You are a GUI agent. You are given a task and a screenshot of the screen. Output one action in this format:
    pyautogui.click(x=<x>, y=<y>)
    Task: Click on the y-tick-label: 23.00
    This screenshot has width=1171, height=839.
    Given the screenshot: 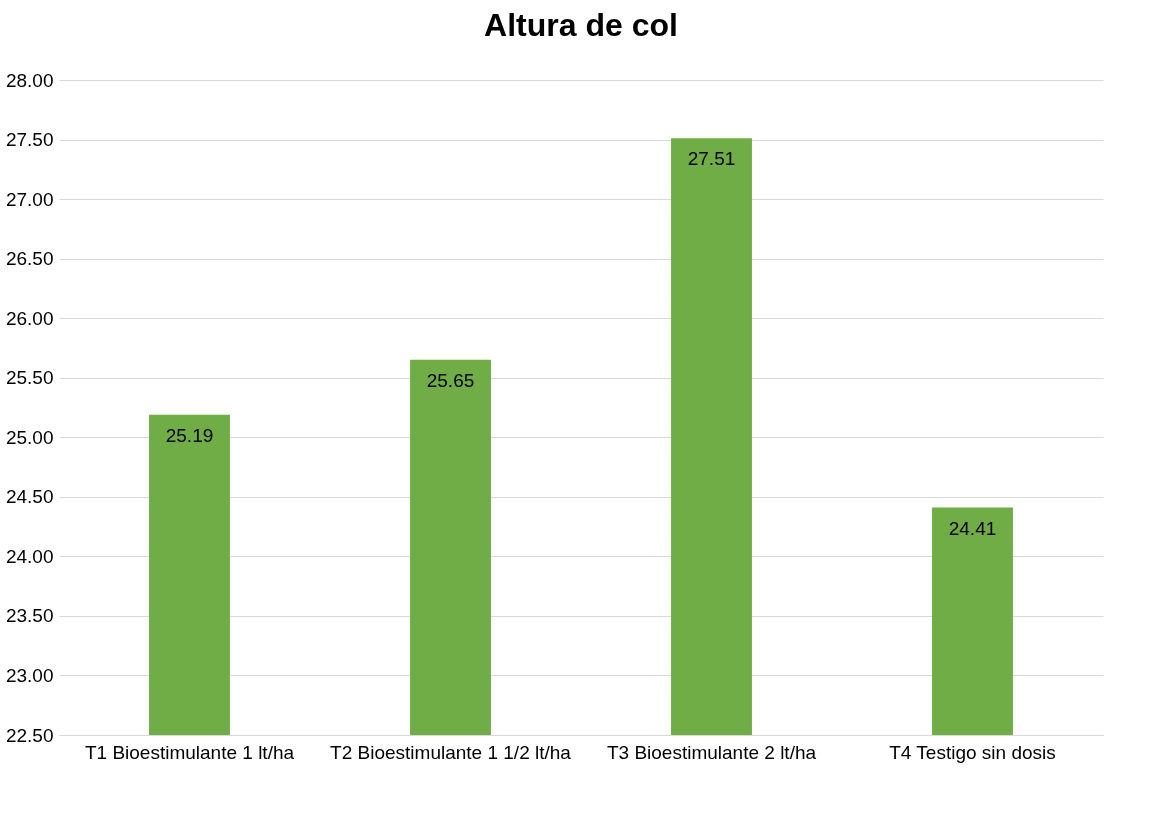 What is the action you would take?
    pyautogui.click(x=29, y=675)
    